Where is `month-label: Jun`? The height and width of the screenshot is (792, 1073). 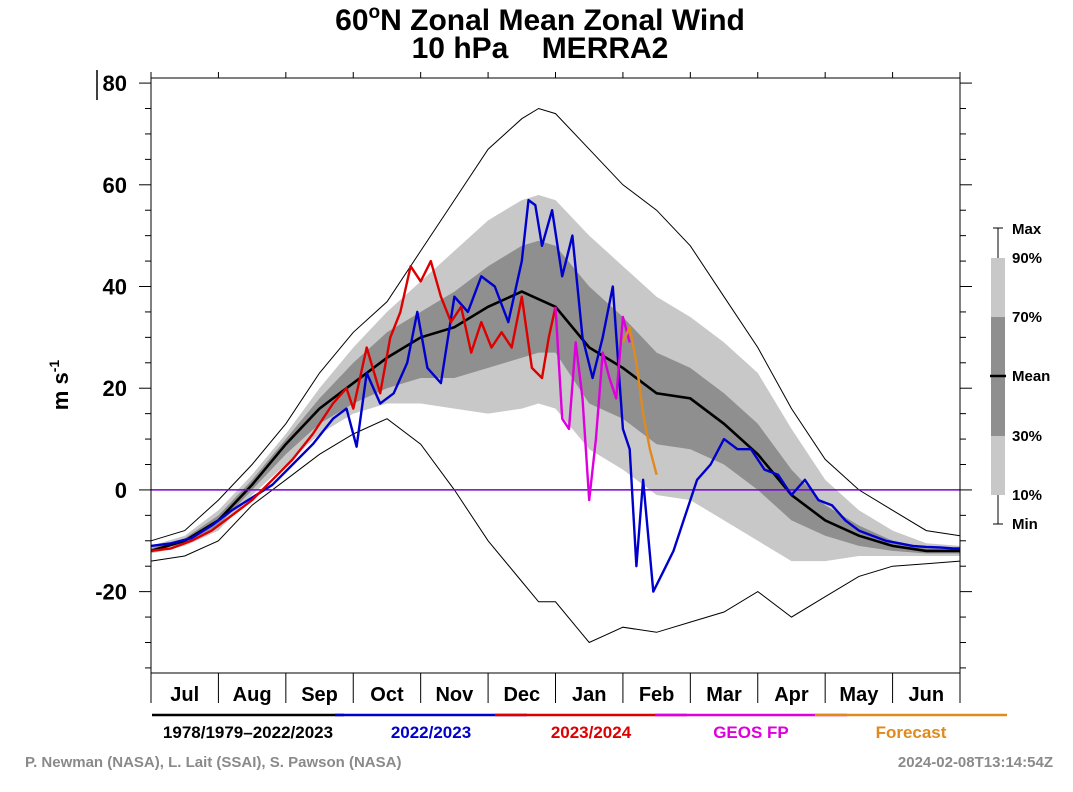 month-label: Jun is located at coordinates (927, 695).